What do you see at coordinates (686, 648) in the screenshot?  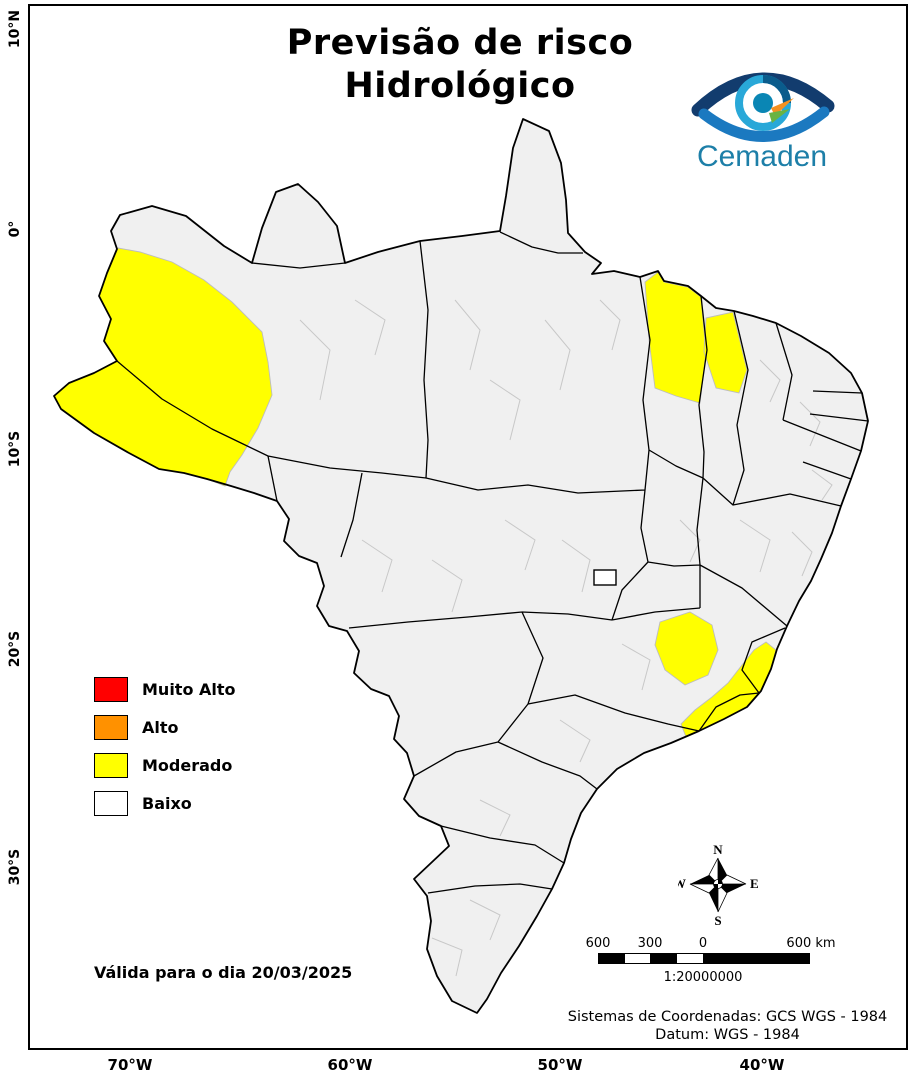 I see `risk-region-central-minas-gerais` at bounding box center [686, 648].